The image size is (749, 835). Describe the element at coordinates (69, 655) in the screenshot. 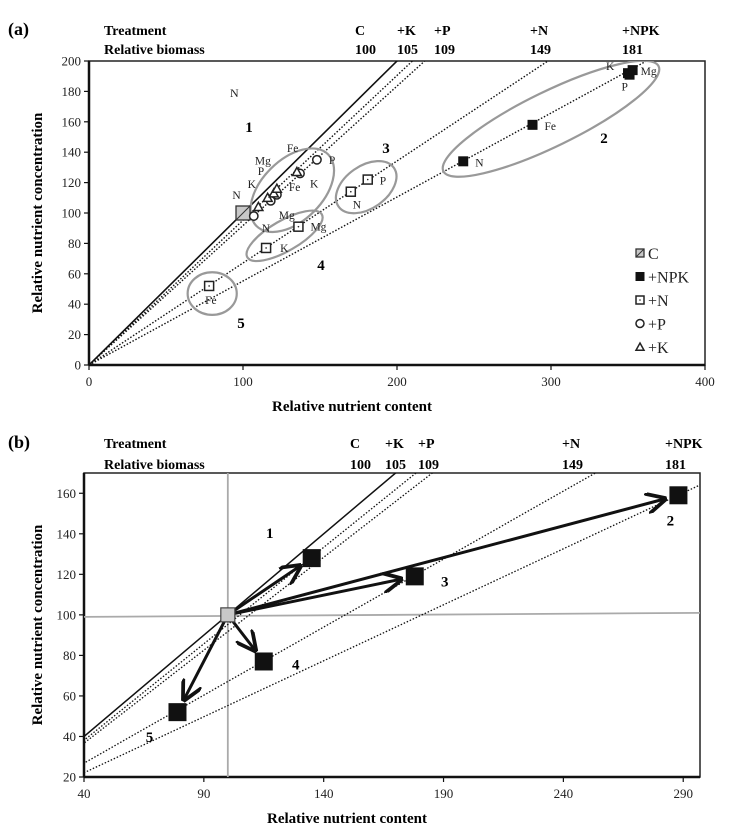

I see `y-tick-label: 80` at that location.